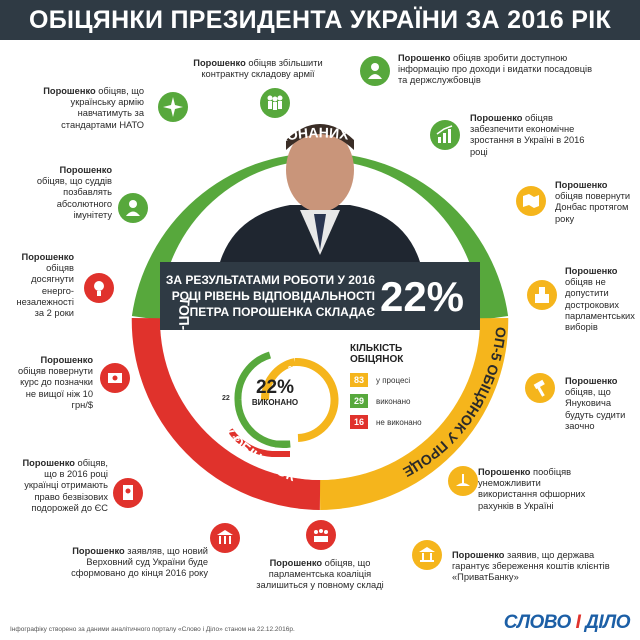 The image size is (640, 640). What do you see at coordinates (99, 288) in the screenshot?
I see `lightbulb-icon` at bounding box center [99, 288].